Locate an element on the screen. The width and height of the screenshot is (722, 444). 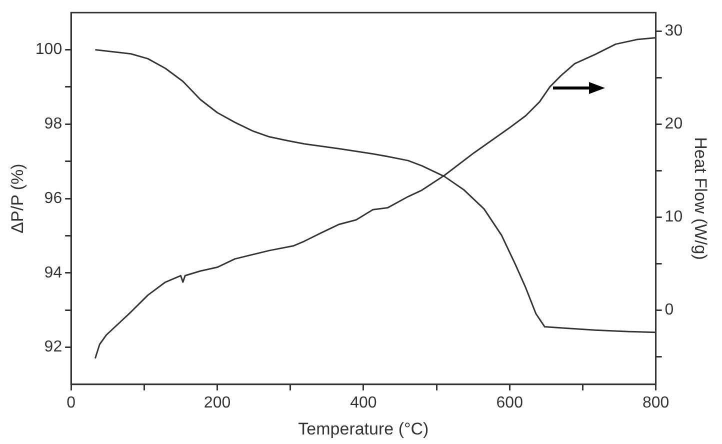
x-tick-label: 400 is located at coordinates (363, 403).